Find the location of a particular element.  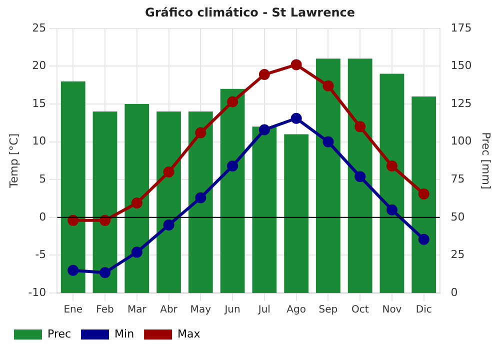

legend-label: Prec is located at coordinates (60, 333).